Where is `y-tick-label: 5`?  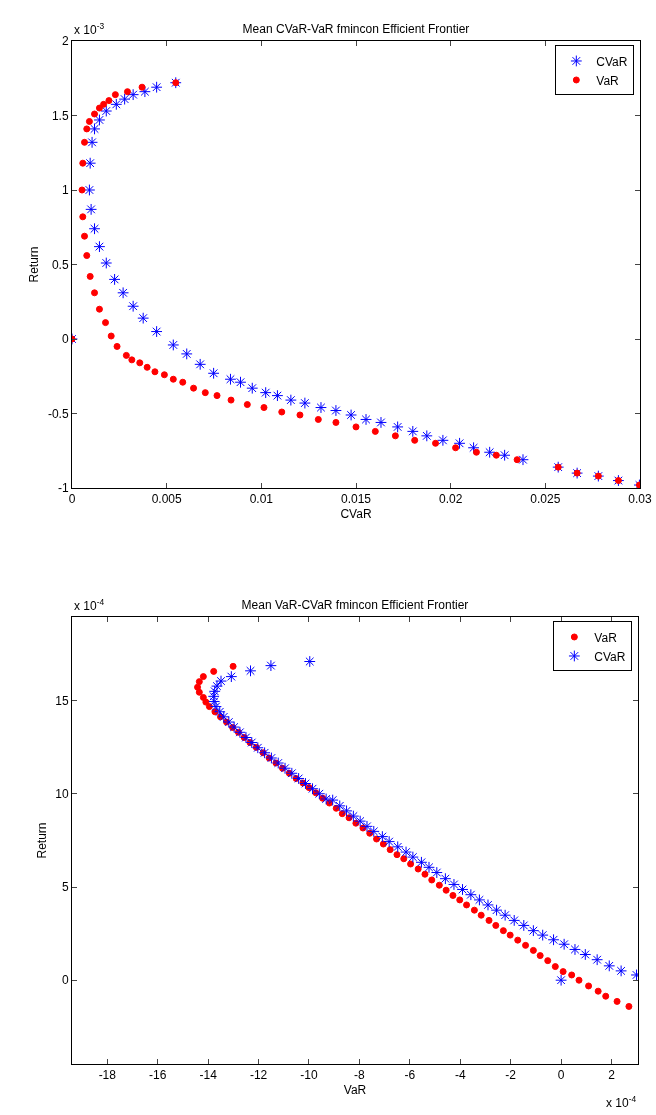
y-tick-label: 5 is located at coordinates (65, 887).